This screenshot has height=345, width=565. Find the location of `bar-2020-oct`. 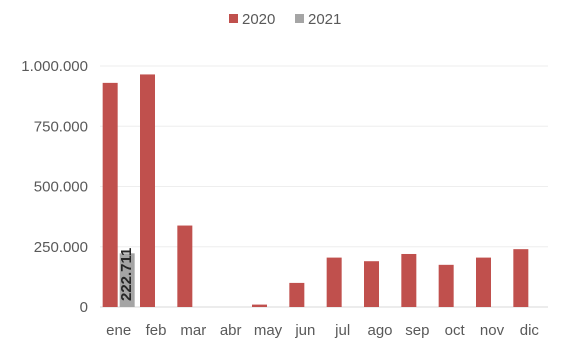

bar-2020-oct is located at coordinates (446, 285).